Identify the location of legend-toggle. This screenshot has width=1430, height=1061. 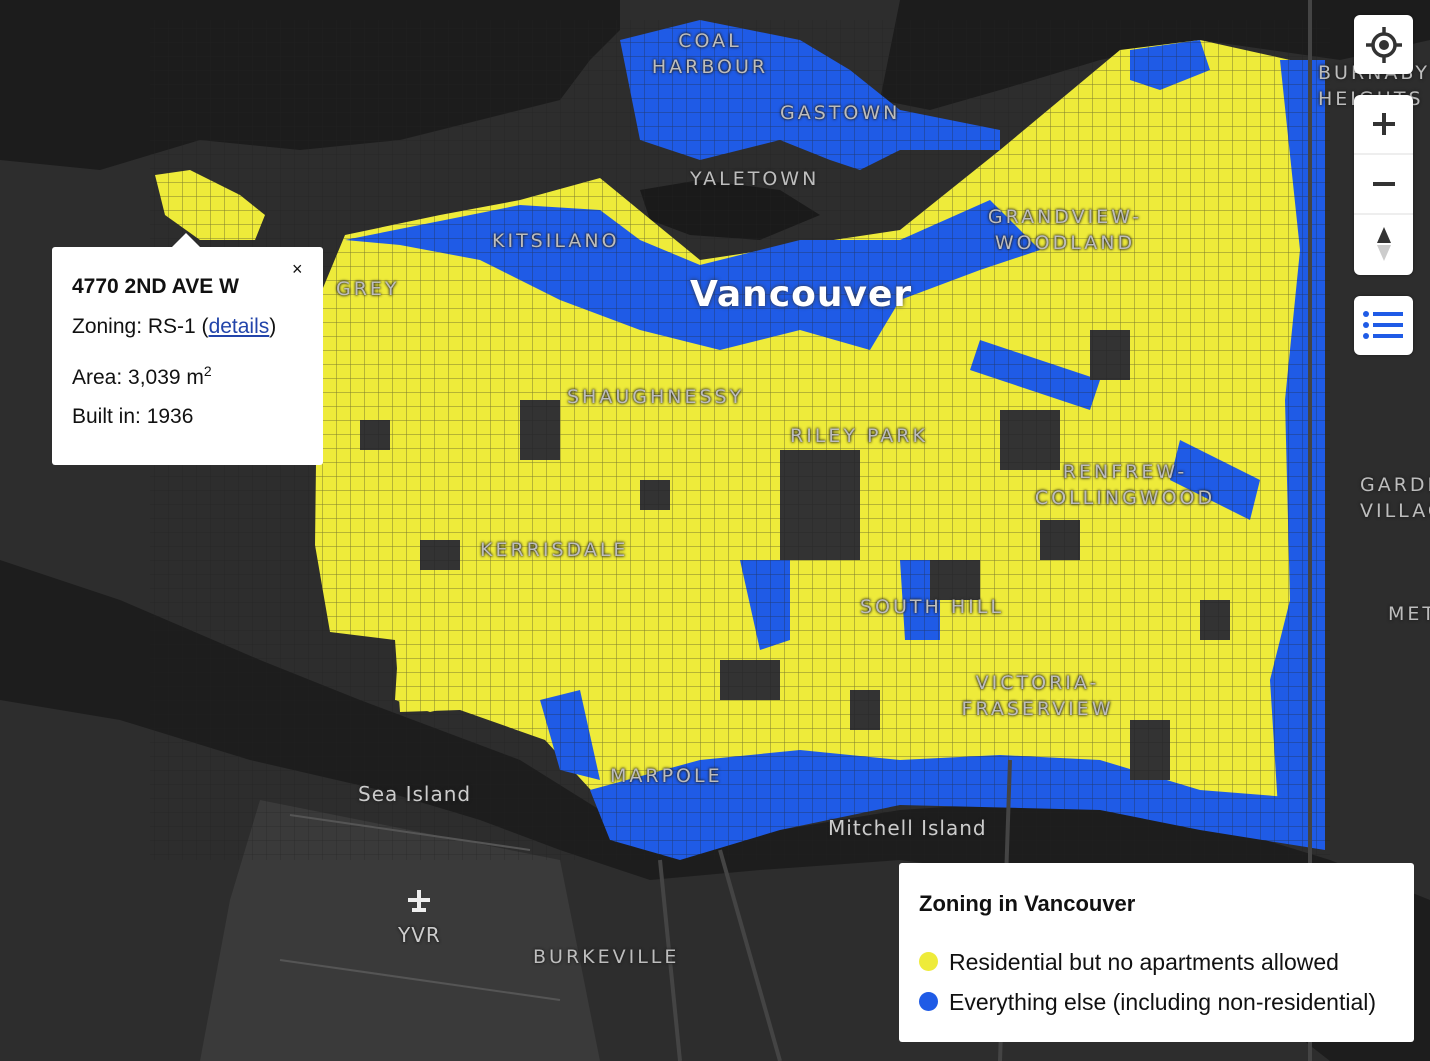
(1383, 325).